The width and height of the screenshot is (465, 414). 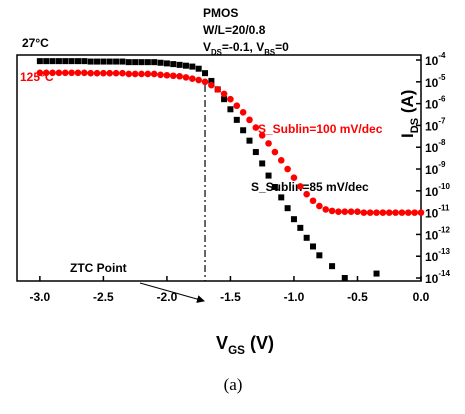 I want to click on y-tick-exponent: -11, so click(x=444, y=208).